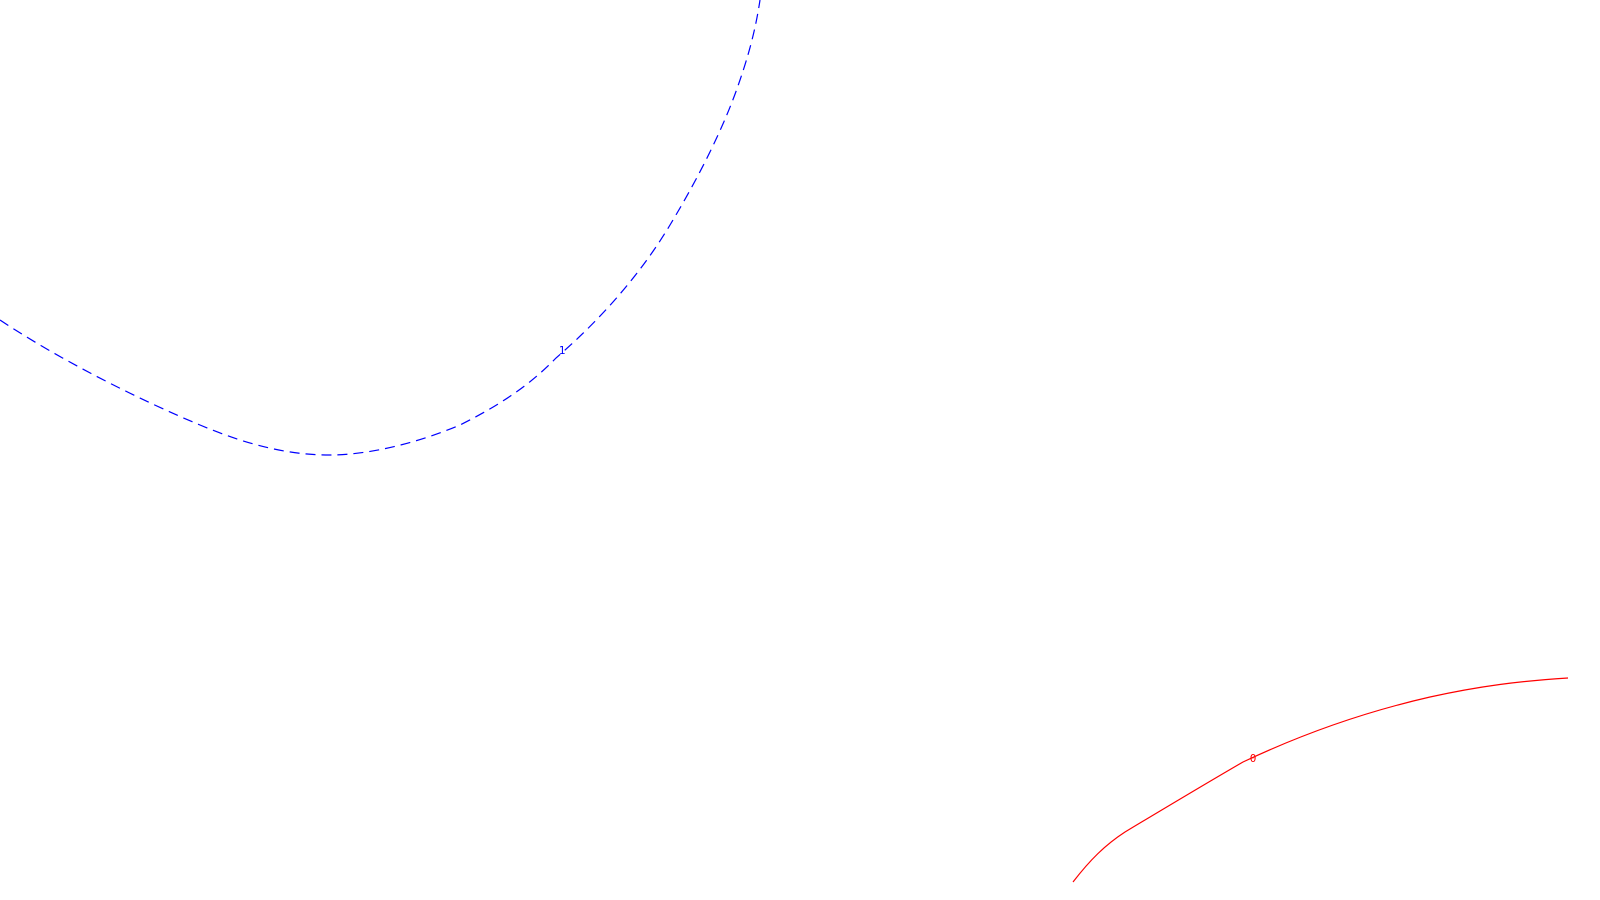  Describe the element at coordinates (1253, 758) in the screenshot. I see `contour-label-0: 0` at that location.